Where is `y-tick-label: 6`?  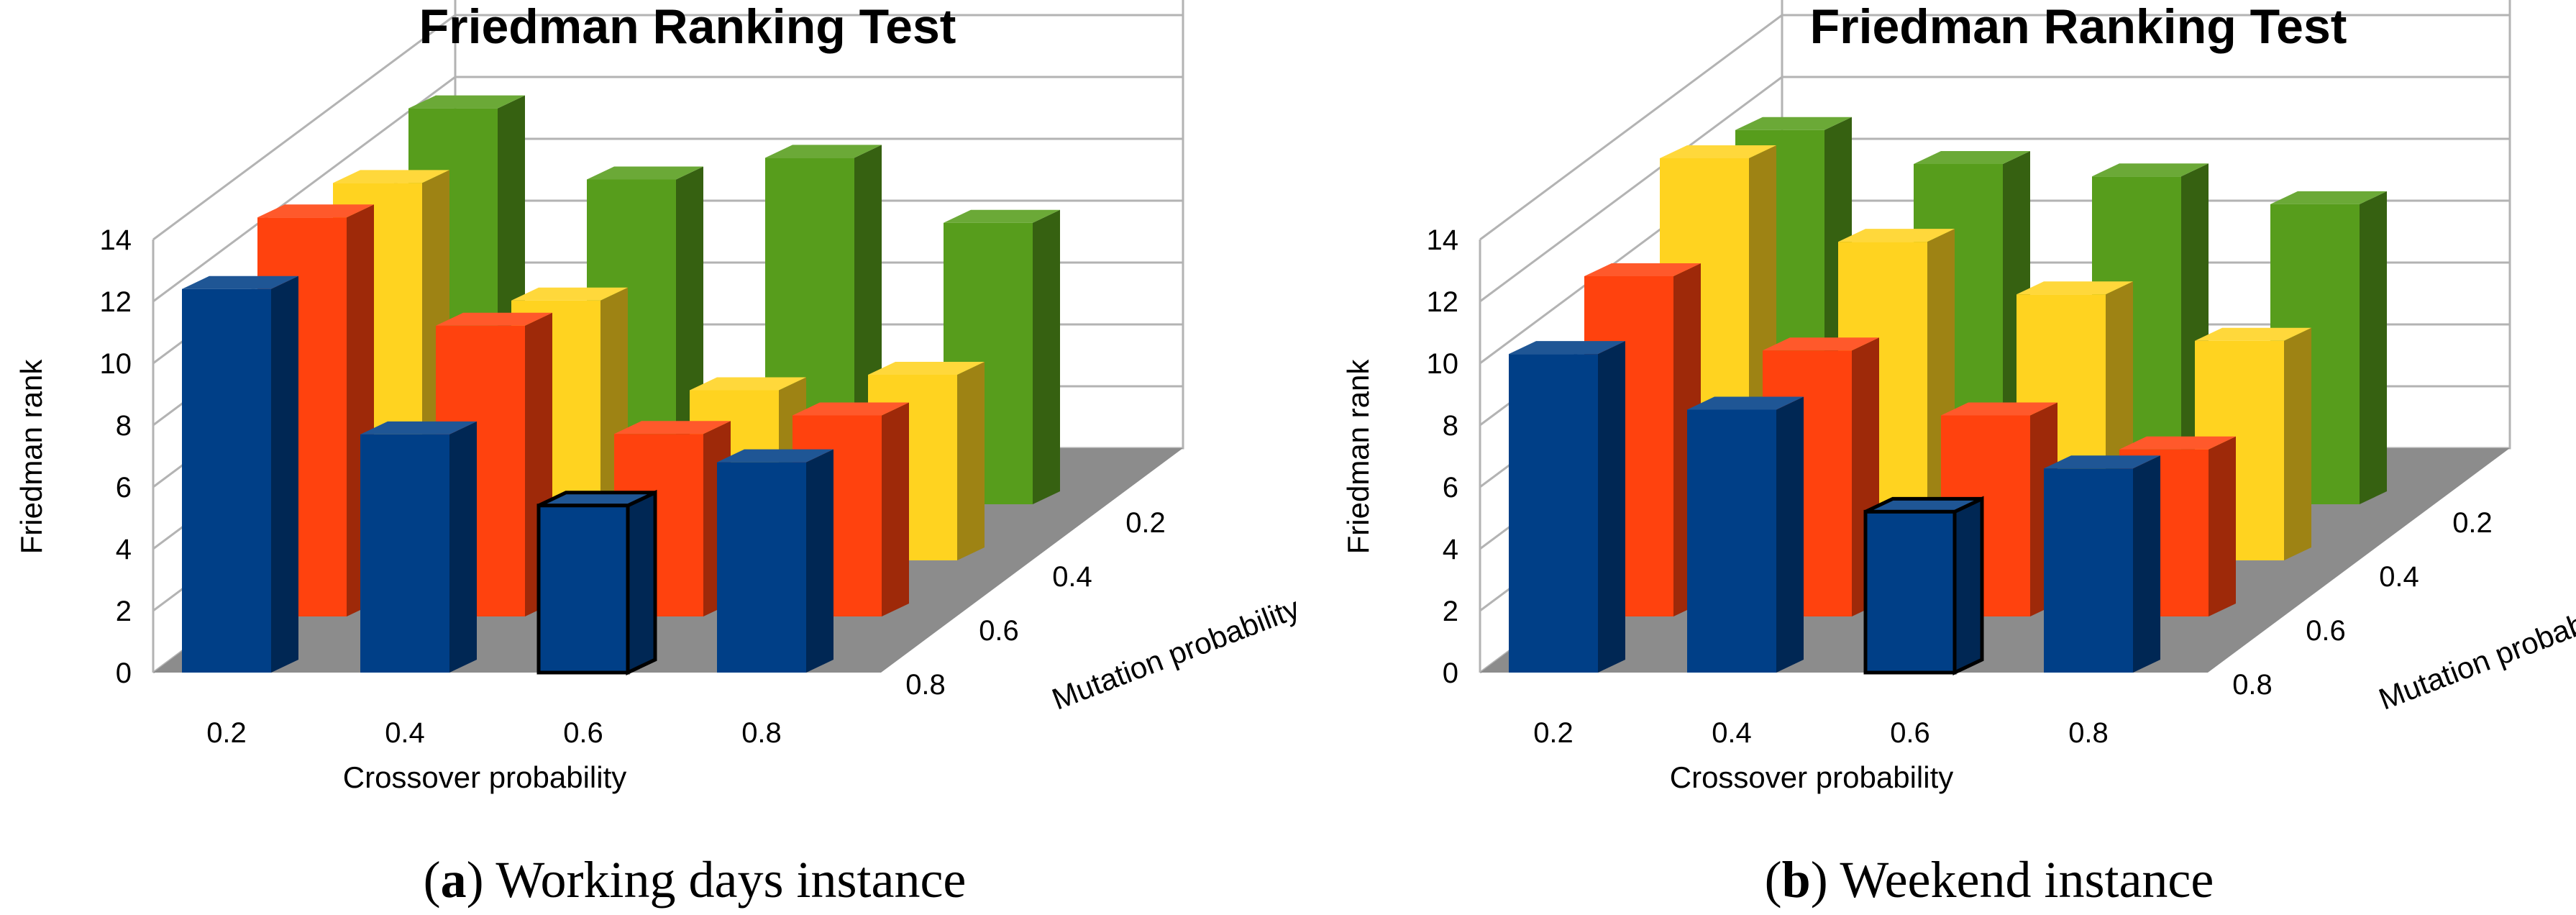 y-tick-label: 6 is located at coordinates (124, 488).